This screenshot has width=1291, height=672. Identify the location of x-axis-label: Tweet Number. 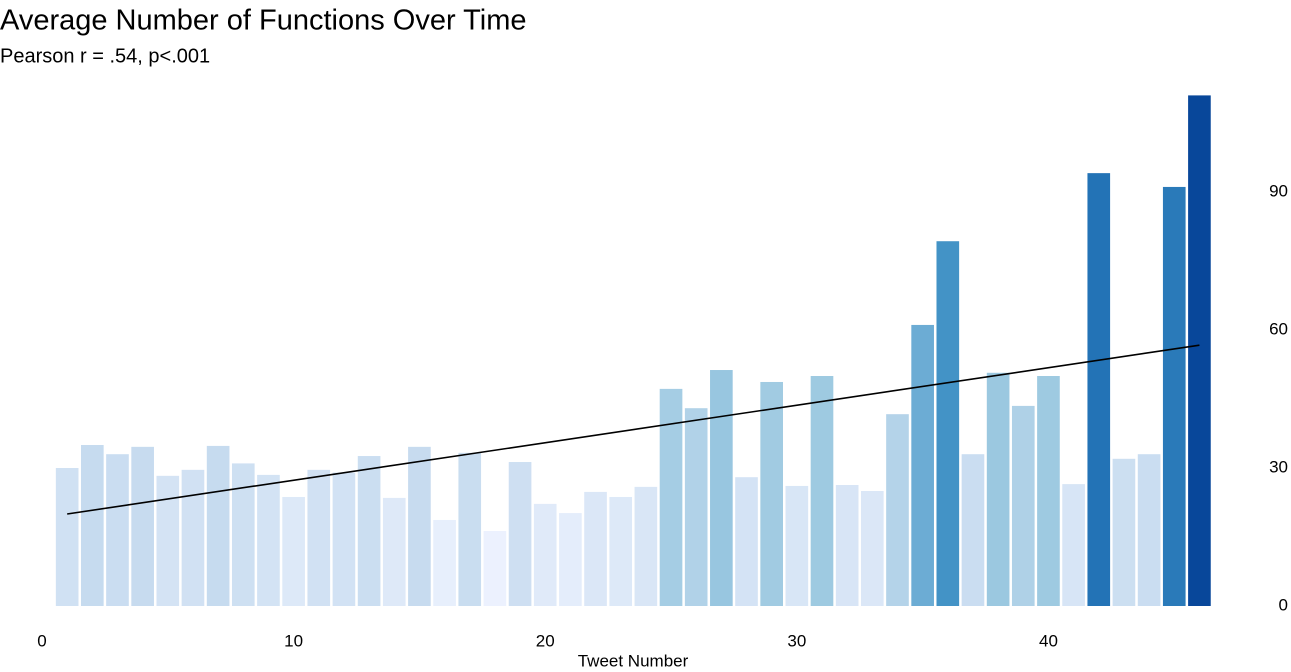
(633, 660).